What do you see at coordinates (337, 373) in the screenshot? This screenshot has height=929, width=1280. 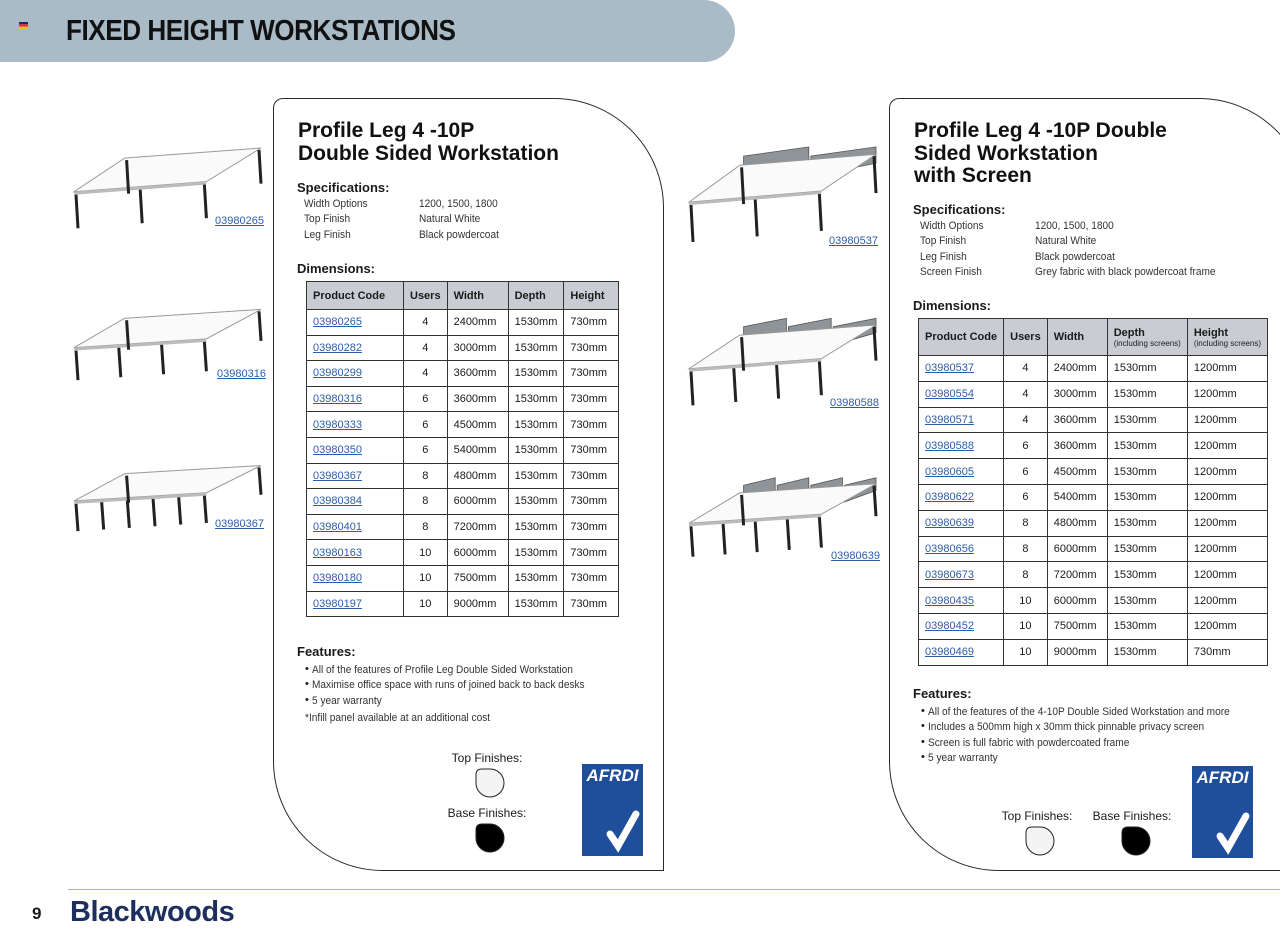 I see `product-code-link: 03980299` at bounding box center [337, 373].